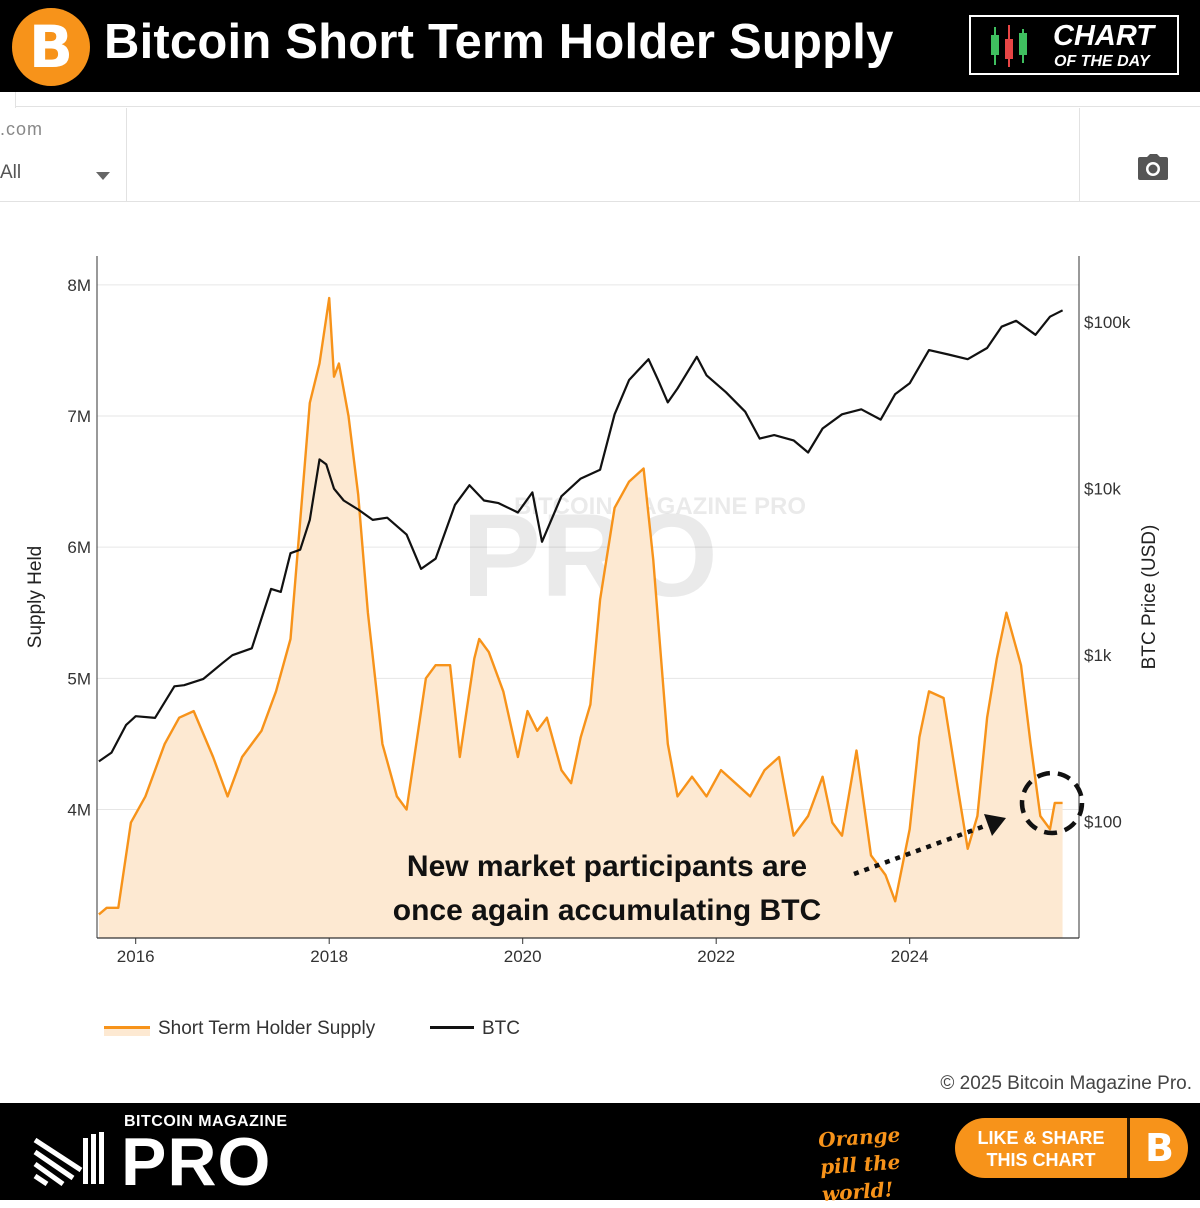 This screenshot has height=1208, width=1200. Describe the element at coordinates (79, 285) in the screenshot. I see `left-tick-label: 8M` at that location.